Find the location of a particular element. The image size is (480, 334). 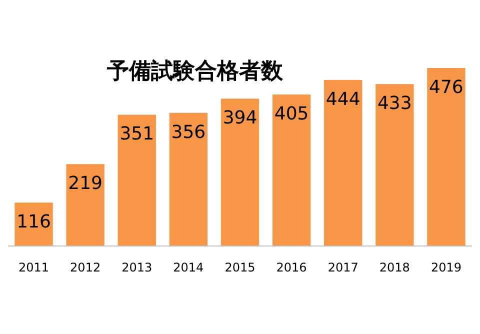

x-tick-label: 2016 is located at coordinates (291, 267).